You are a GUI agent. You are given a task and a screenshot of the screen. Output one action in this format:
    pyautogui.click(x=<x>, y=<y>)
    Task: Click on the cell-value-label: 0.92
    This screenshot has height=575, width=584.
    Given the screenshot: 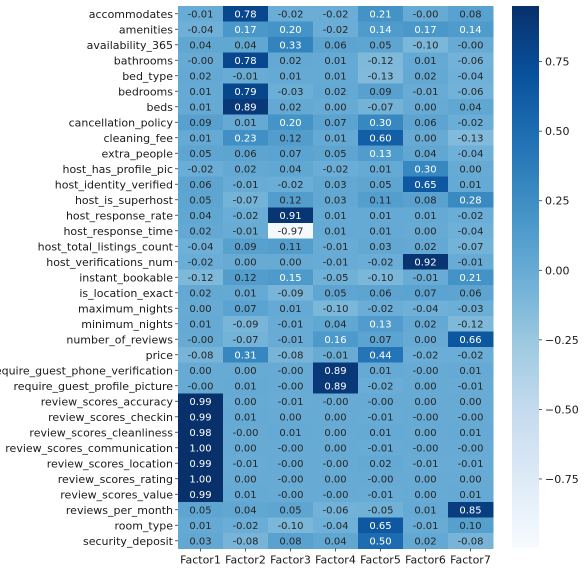 What is the action you would take?
    pyautogui.click(x=425, y=262)
    